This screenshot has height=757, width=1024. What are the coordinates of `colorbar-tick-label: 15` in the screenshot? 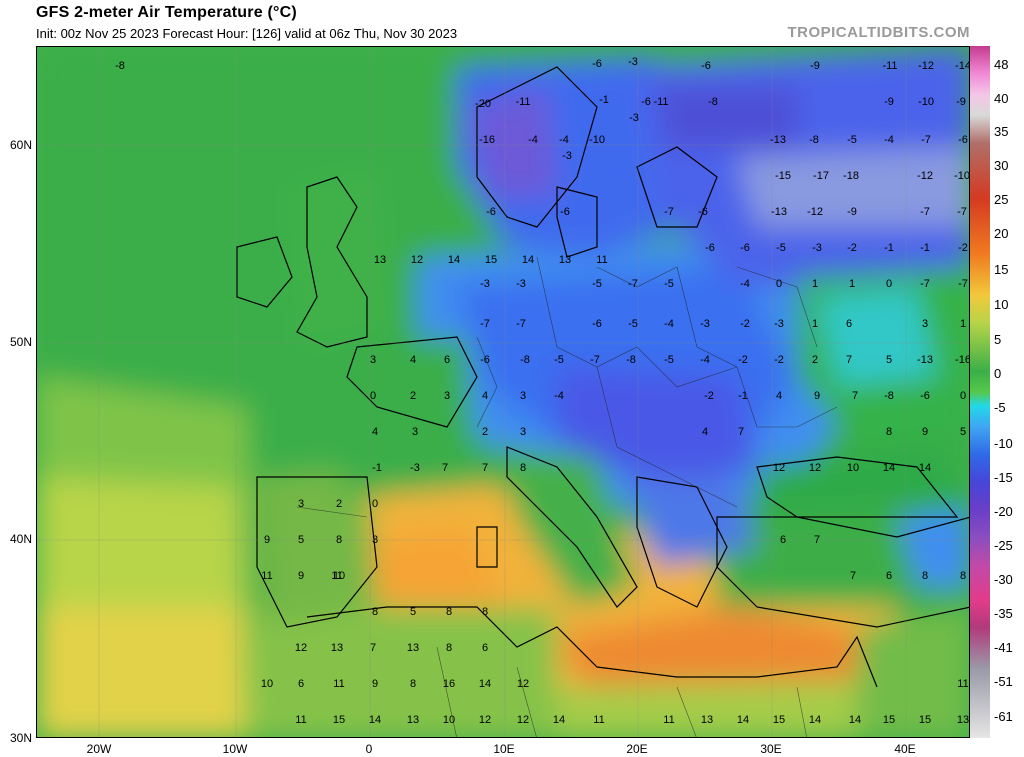 It's located at (1001, 269).